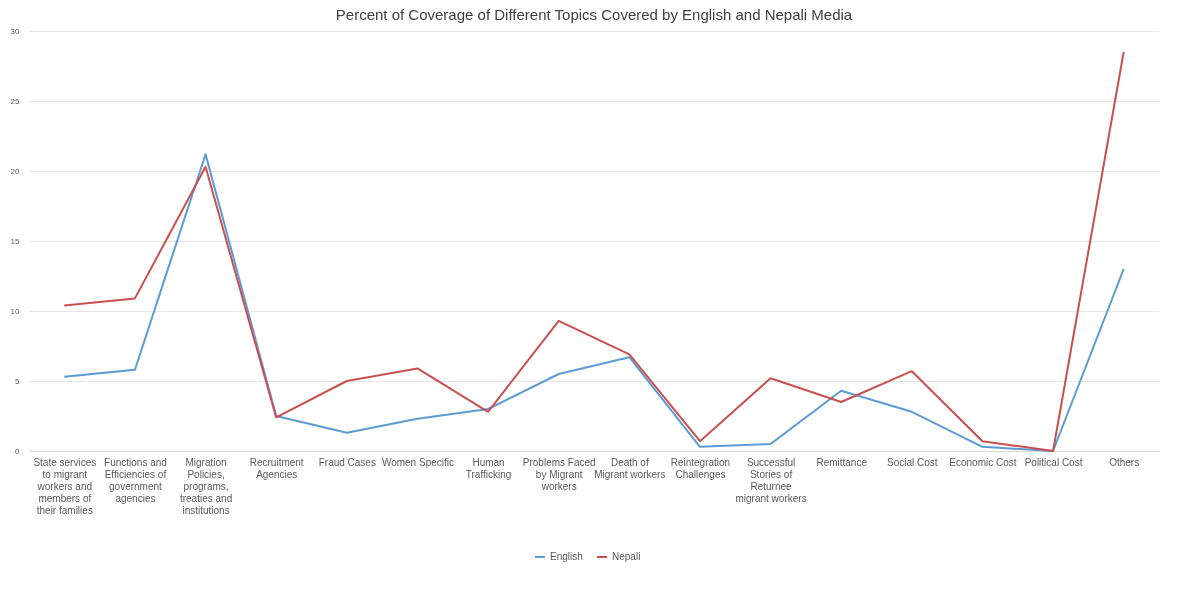 This screenshot has height=608, width=1195. What do you see at coordinates (417, 462) in the screenshot?
I see `x-tick-label: Women Specific` at bounding box center [417, 462].